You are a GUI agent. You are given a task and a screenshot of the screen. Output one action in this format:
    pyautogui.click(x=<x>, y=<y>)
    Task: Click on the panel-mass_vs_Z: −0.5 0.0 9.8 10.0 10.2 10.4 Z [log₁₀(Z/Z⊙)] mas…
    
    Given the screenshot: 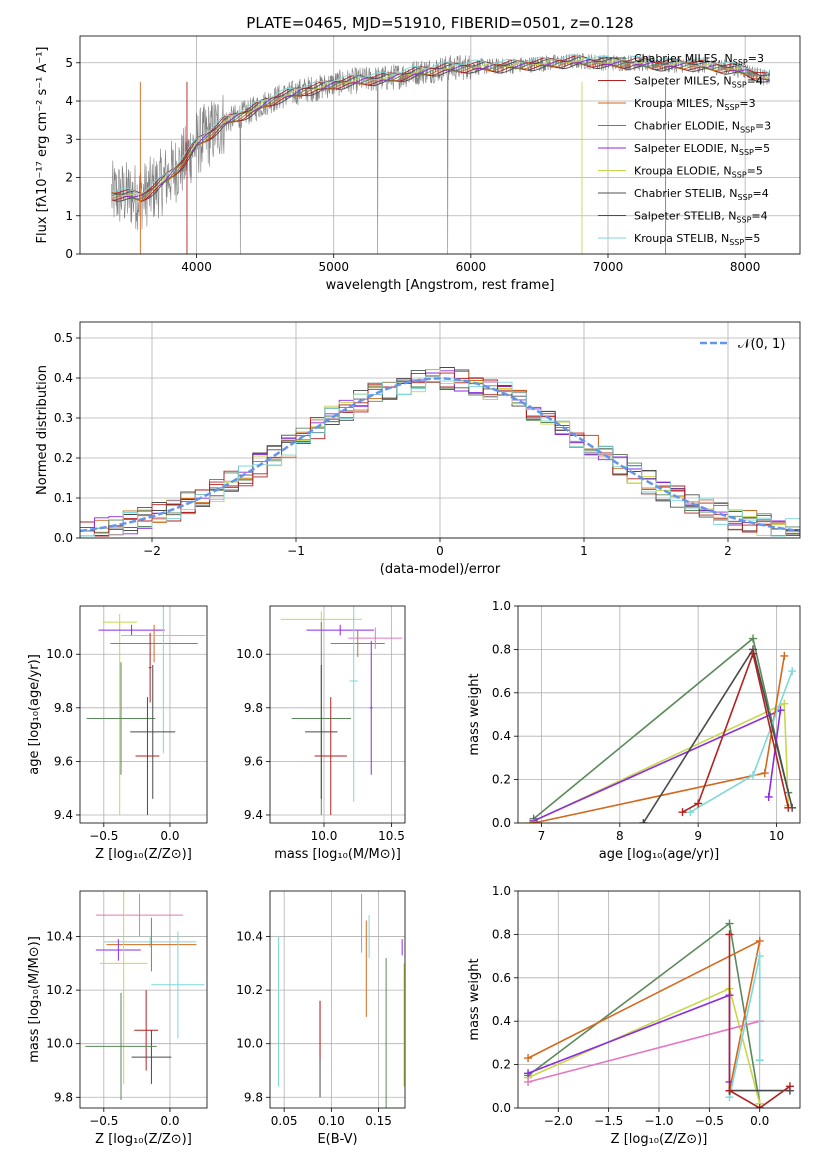 What is the action you would take?
    pyautogui.click(x=117, y=1018)
    